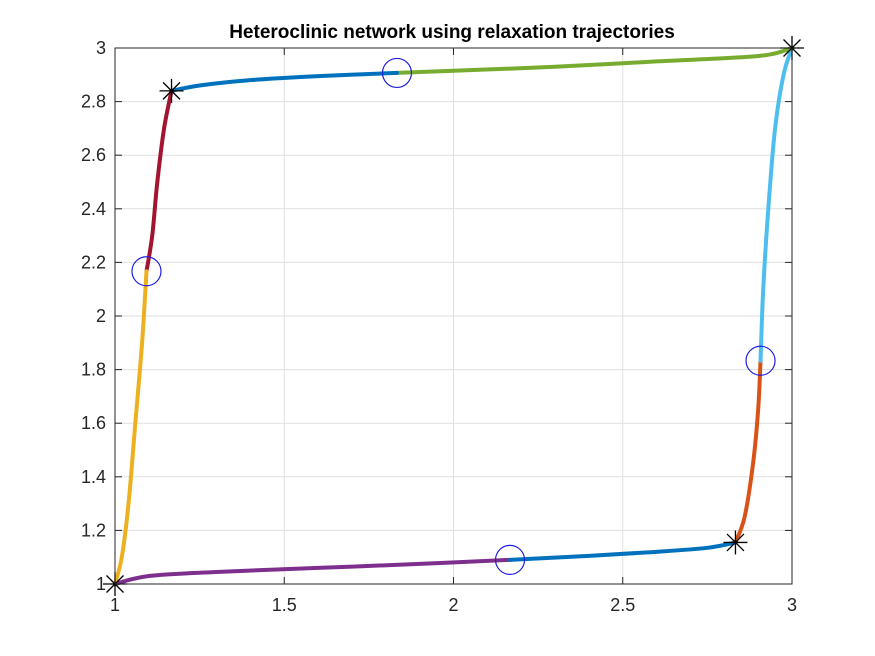 This screenshot has height=656, width=875. Describe the element at coordinates (93, 262) in the screenshot. I see `y-tick-label: 2.2` at that location.